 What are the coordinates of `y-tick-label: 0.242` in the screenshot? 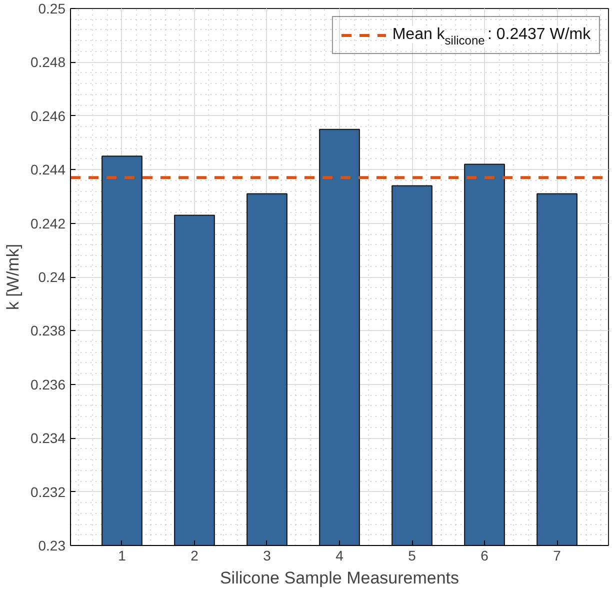 It's located at (48, 223).